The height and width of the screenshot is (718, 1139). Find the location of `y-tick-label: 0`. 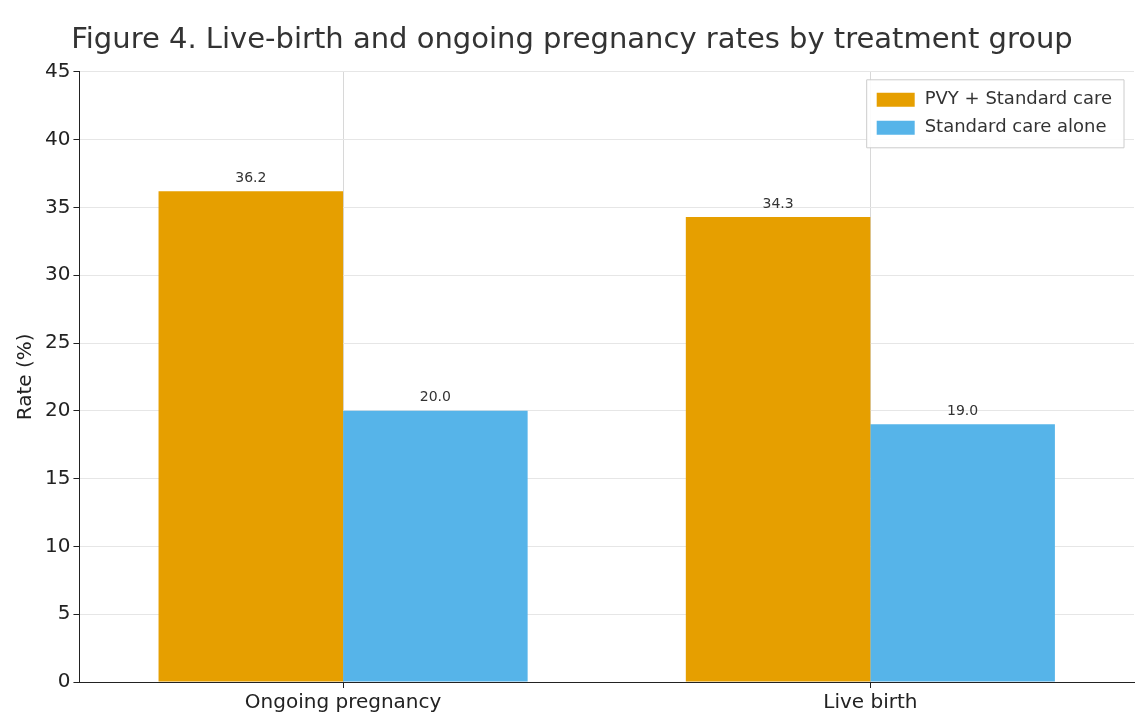

y-tick-label: 0 is located at coordinates (64, 680).